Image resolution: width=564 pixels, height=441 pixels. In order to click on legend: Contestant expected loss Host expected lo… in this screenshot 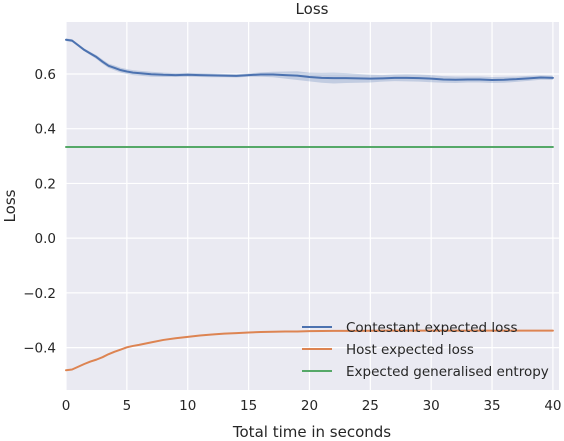, I will do `click(425, 350)`.